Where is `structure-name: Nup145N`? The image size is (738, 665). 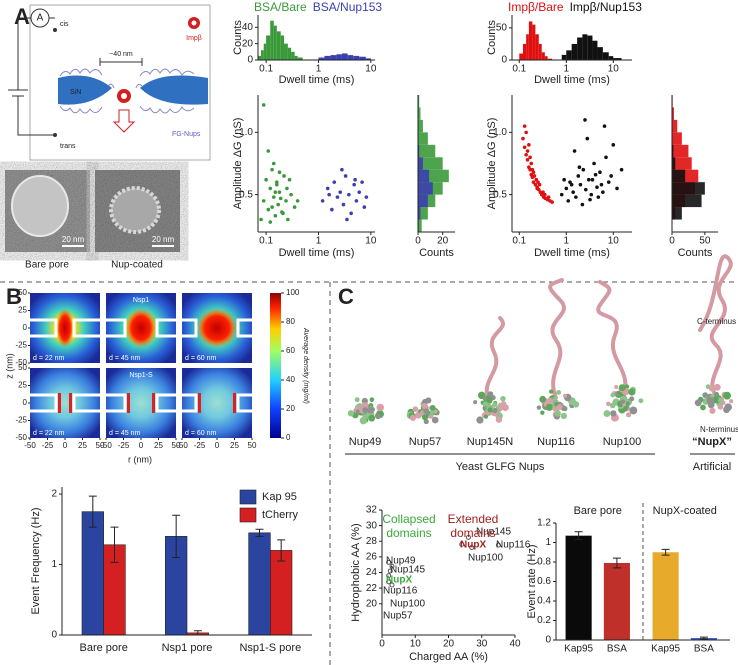
structure-name: Nup145N is located at coordinates (490, 442).